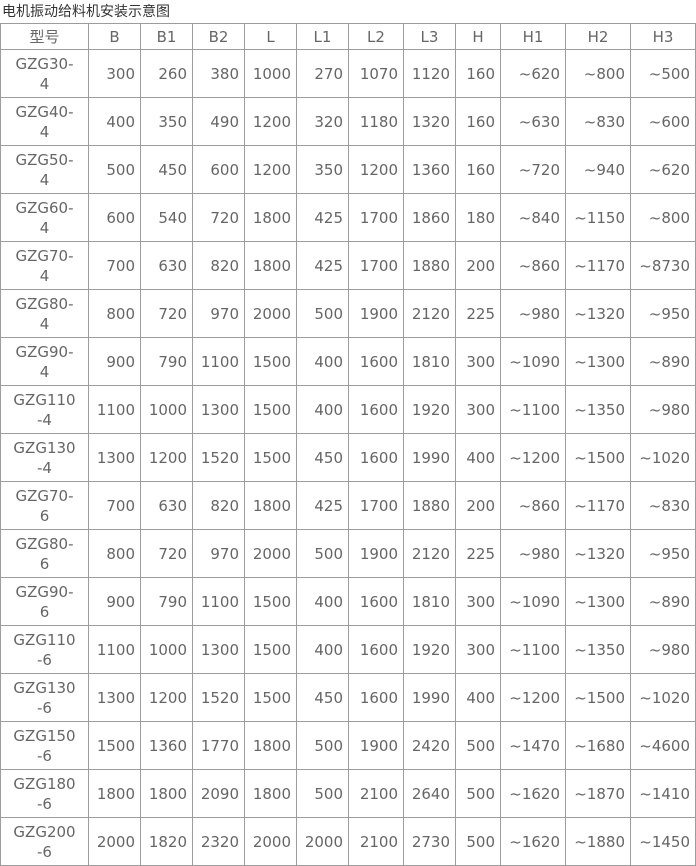 Image resolution: width=696 pixels, height=866 pixels. What do you see at coordinates (598, 121) in the screenshot?
I see `value-cell: ~830` at bounding box center [598, 121].